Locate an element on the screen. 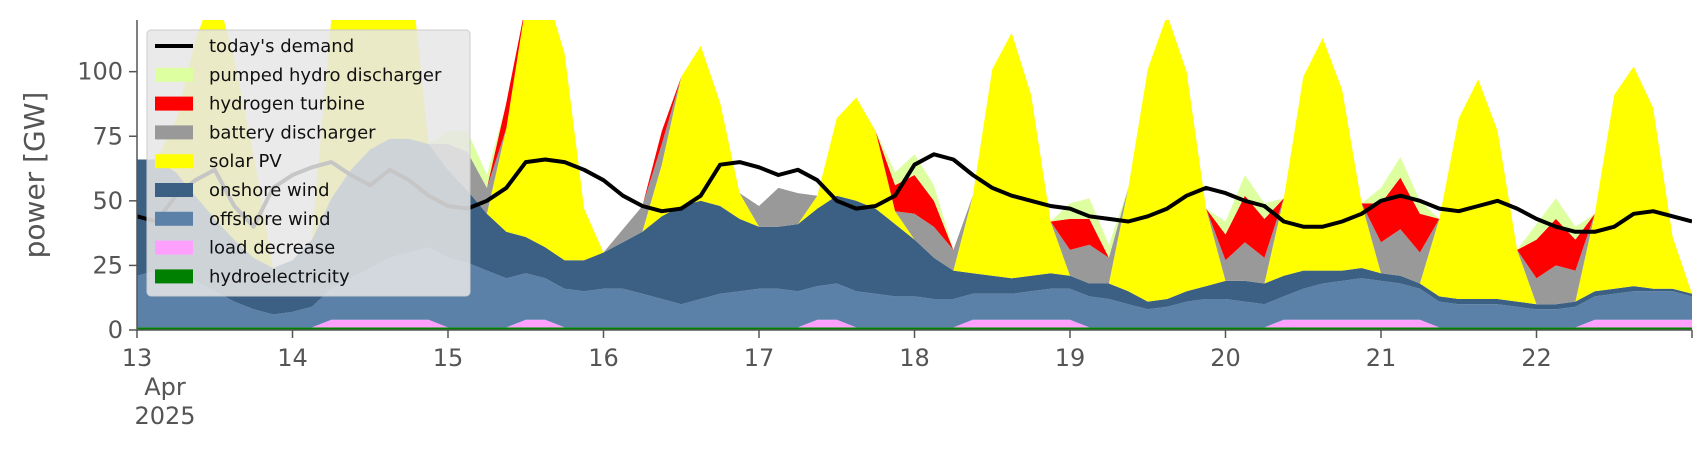  y-tick-label: 0 is located at coordinates (115, 330).